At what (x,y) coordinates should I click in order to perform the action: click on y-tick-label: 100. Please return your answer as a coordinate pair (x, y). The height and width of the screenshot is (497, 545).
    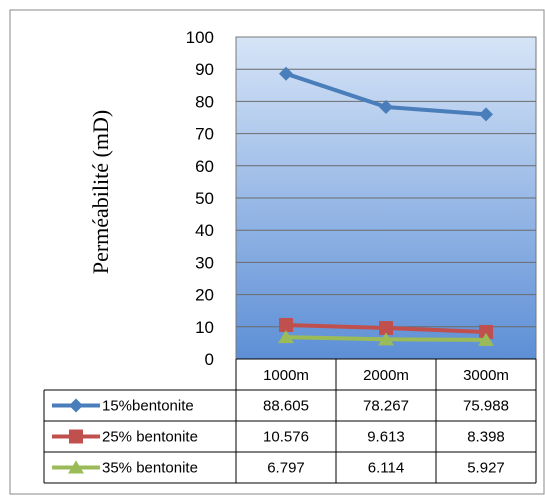
    Looking at the image, I should click on (200, 37).